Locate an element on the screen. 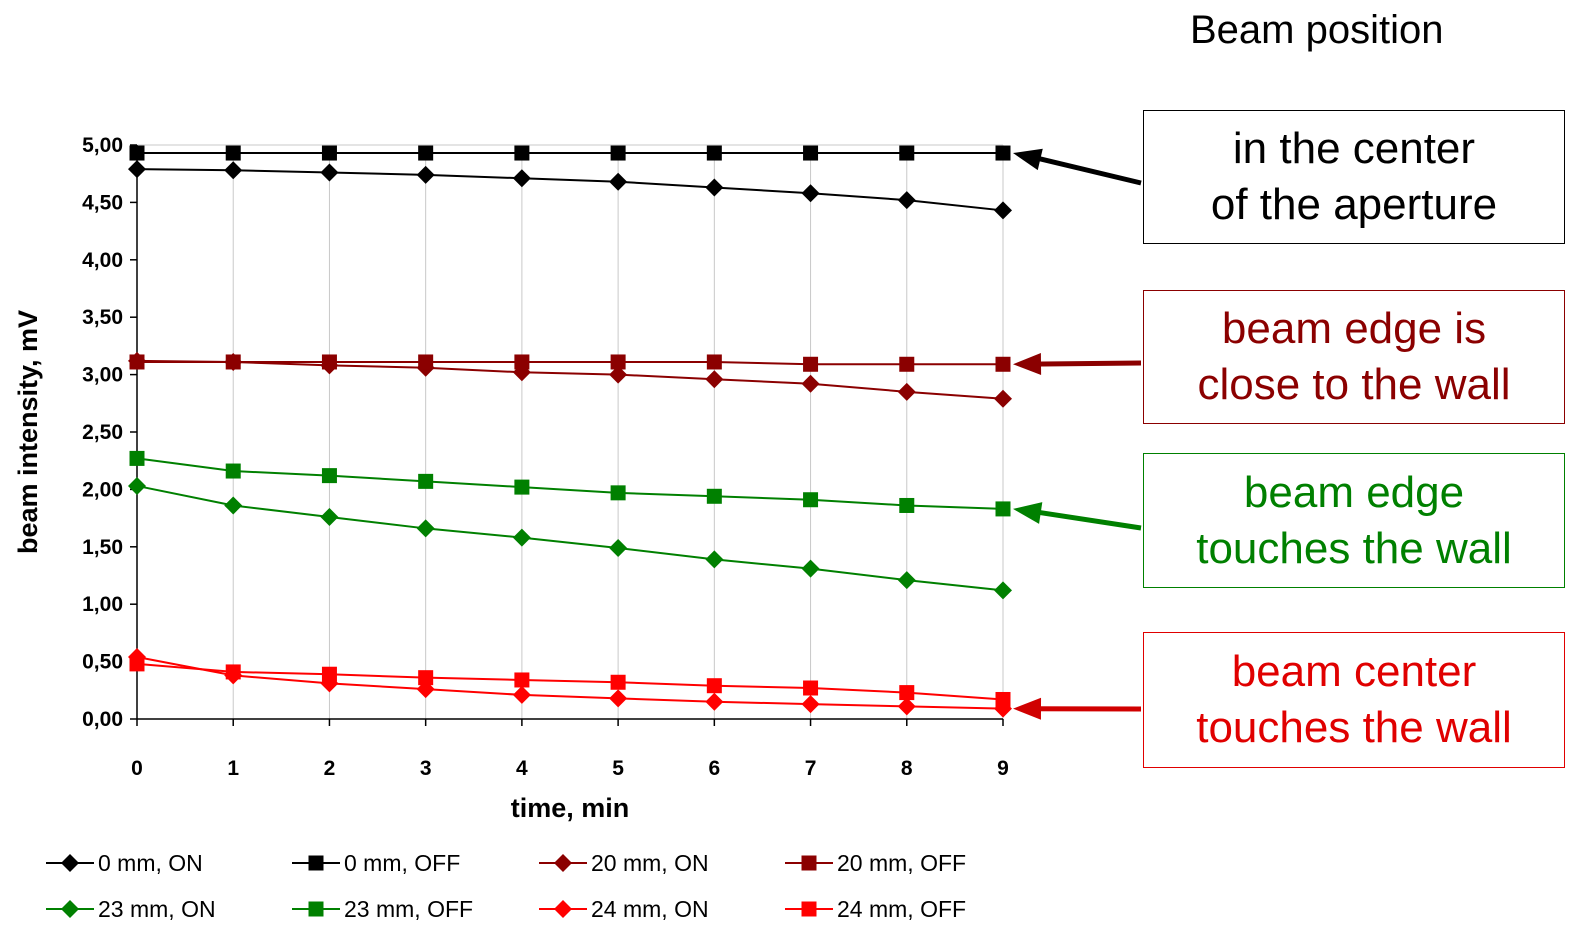 This screenshot has width=1585, height=942. x-tick-label: 8 is located at coordinates (907, 768).